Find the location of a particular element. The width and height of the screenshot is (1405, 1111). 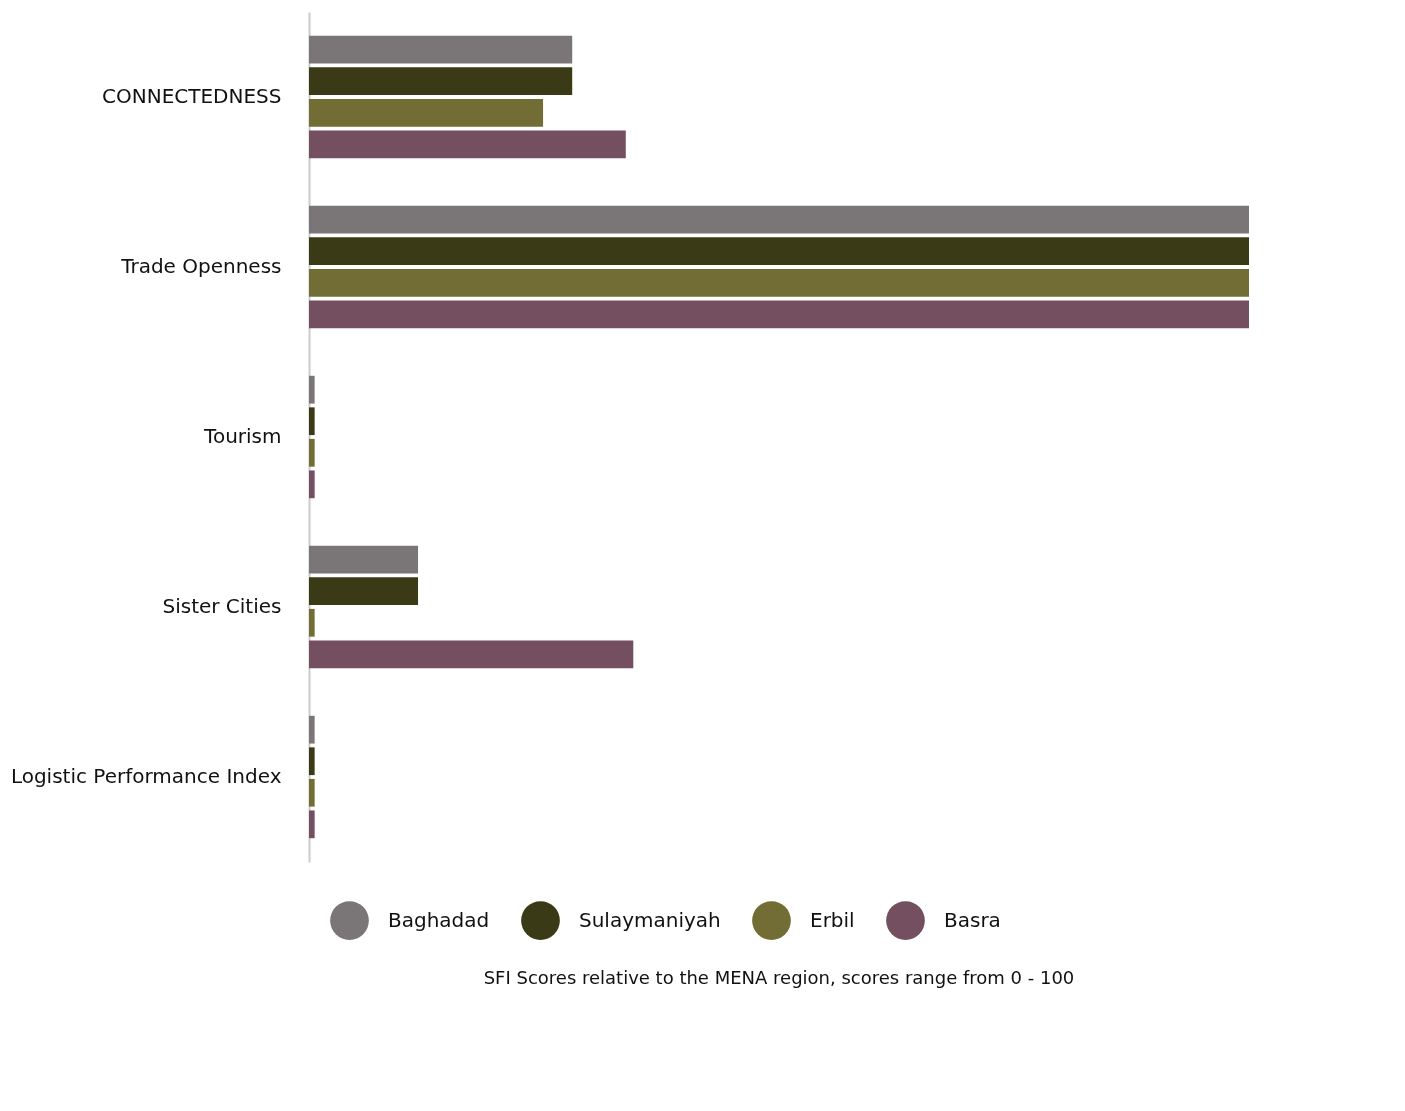

y-tick-label: CONNECTEDNESS is located at coordinates (192, 96).